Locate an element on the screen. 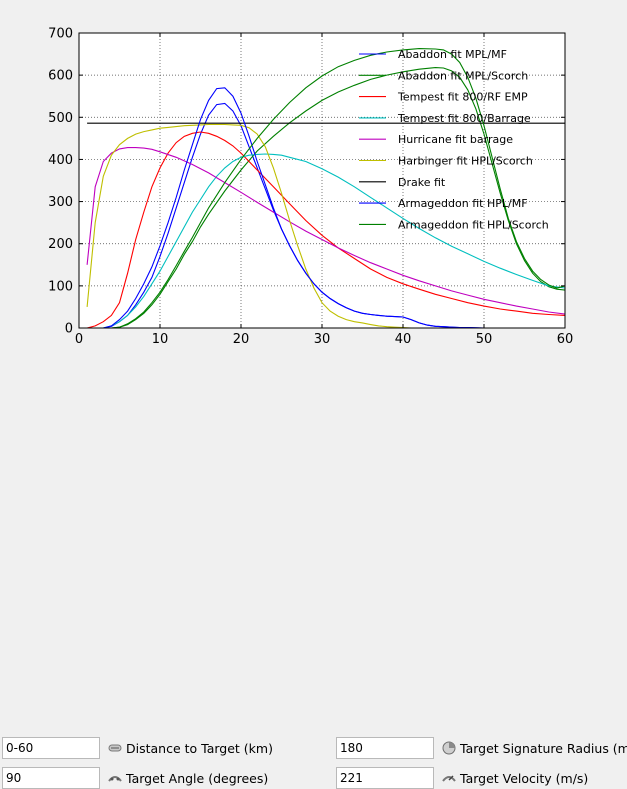 The image size is (627, 789). legend-entry-7: Drake fit is located at coordinates (402, 182).